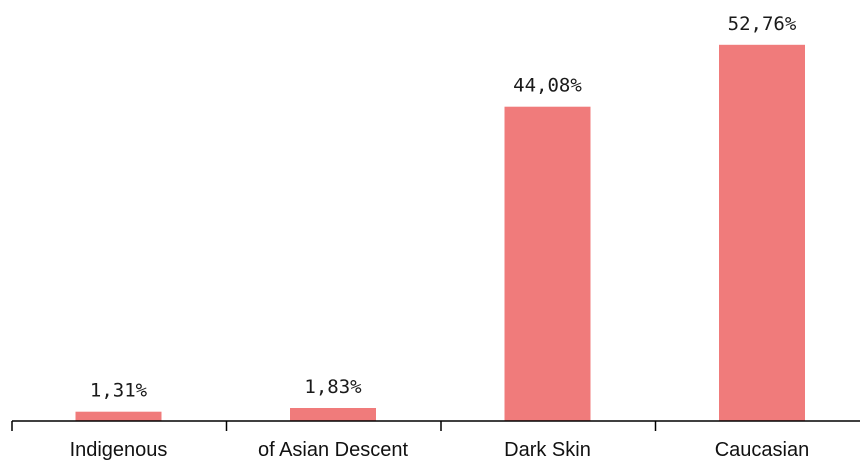  Describe the element at coordinates (435, 425) in the screenshot. I see `x-axis` at that location.